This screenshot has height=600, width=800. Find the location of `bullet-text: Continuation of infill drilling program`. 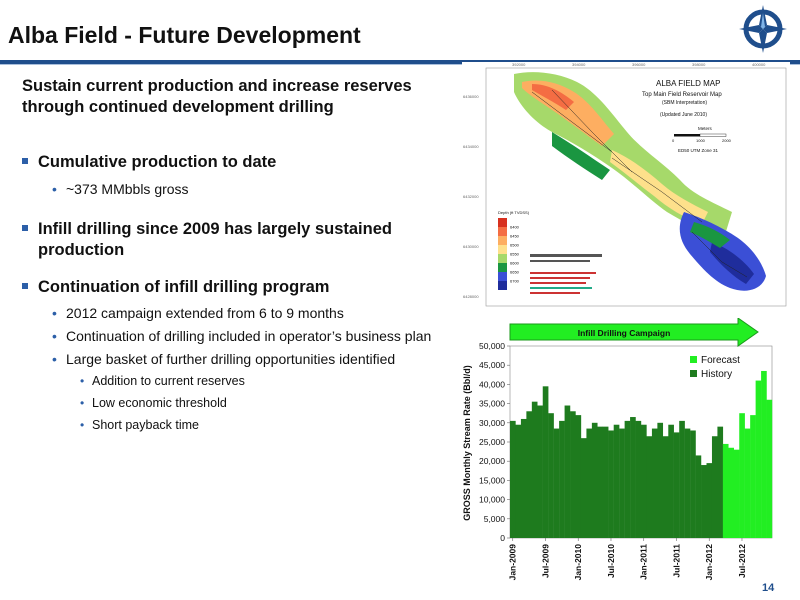

bullet-text: Continuation of infill drilling program is located at coordinates (184, 287).